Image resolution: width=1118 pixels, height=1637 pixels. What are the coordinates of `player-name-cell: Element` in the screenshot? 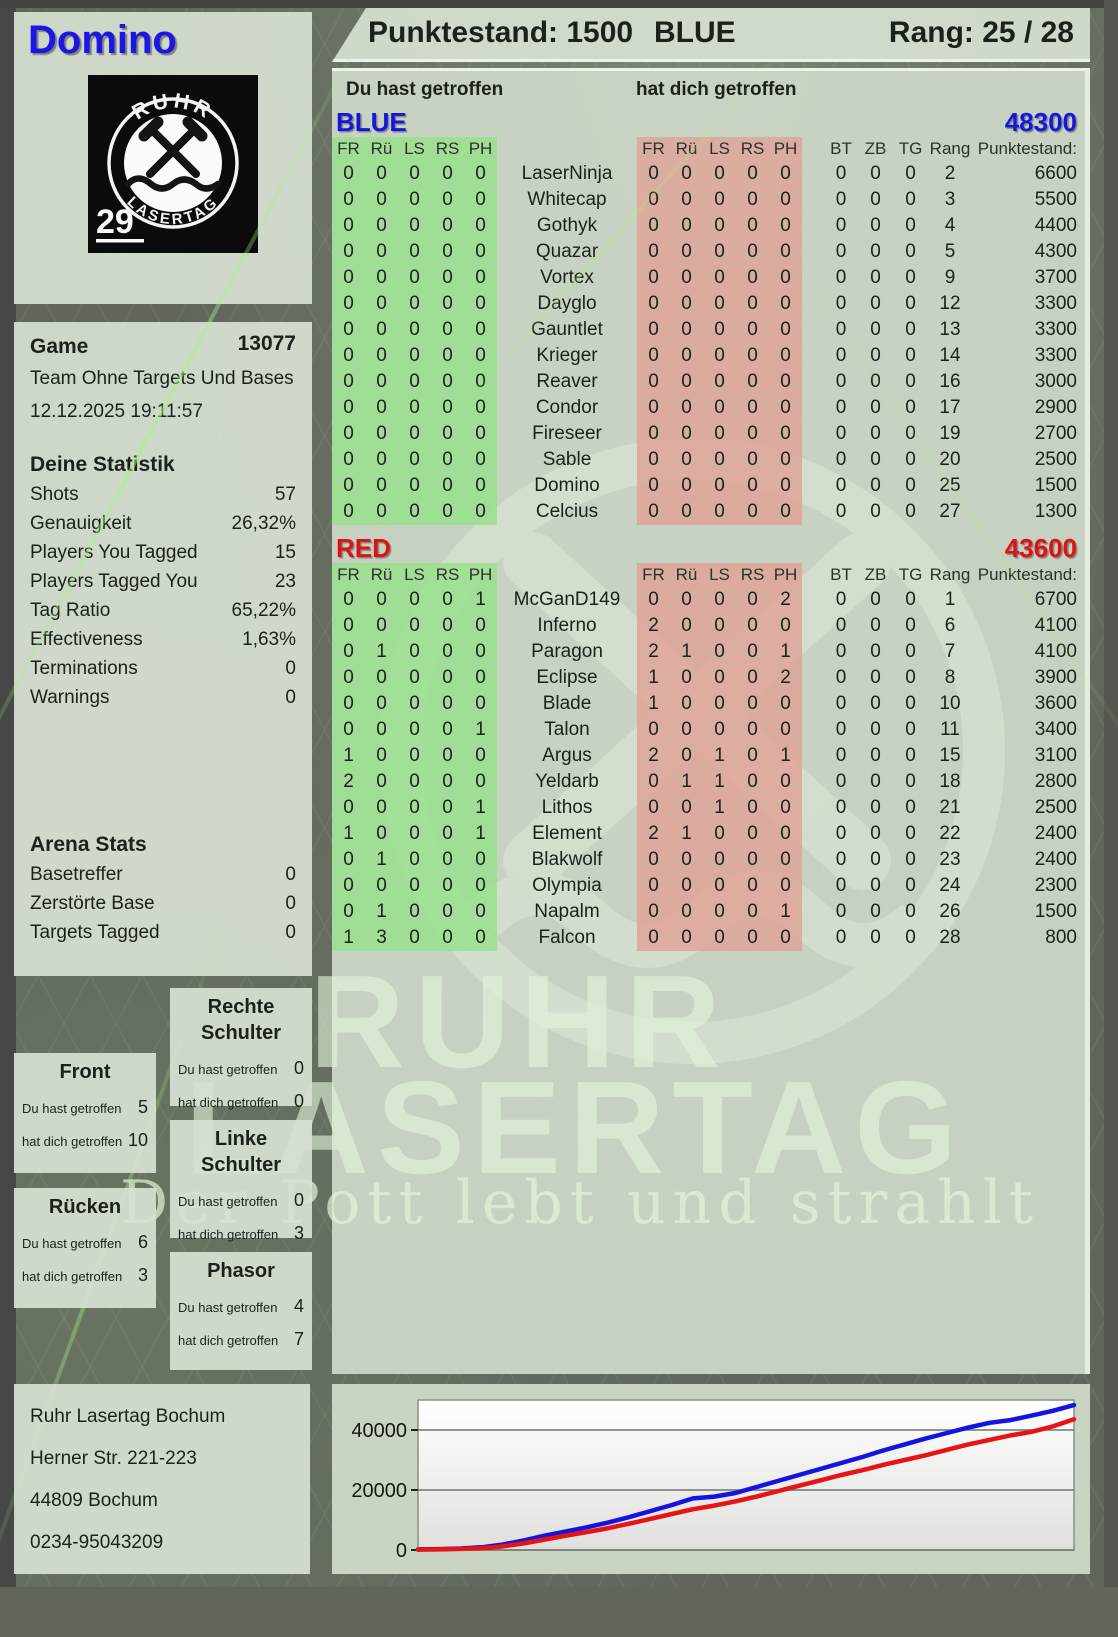 It's located at (567, 833).